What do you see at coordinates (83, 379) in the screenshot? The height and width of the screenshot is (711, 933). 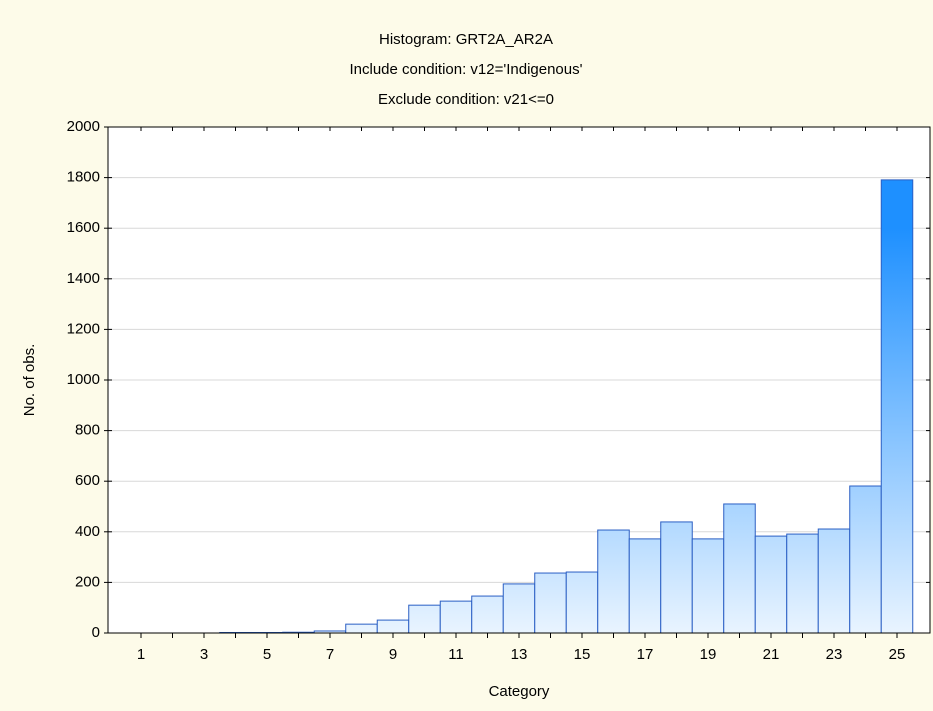 I see `y-tick-label: 1000` at bounding box center [83, 379].